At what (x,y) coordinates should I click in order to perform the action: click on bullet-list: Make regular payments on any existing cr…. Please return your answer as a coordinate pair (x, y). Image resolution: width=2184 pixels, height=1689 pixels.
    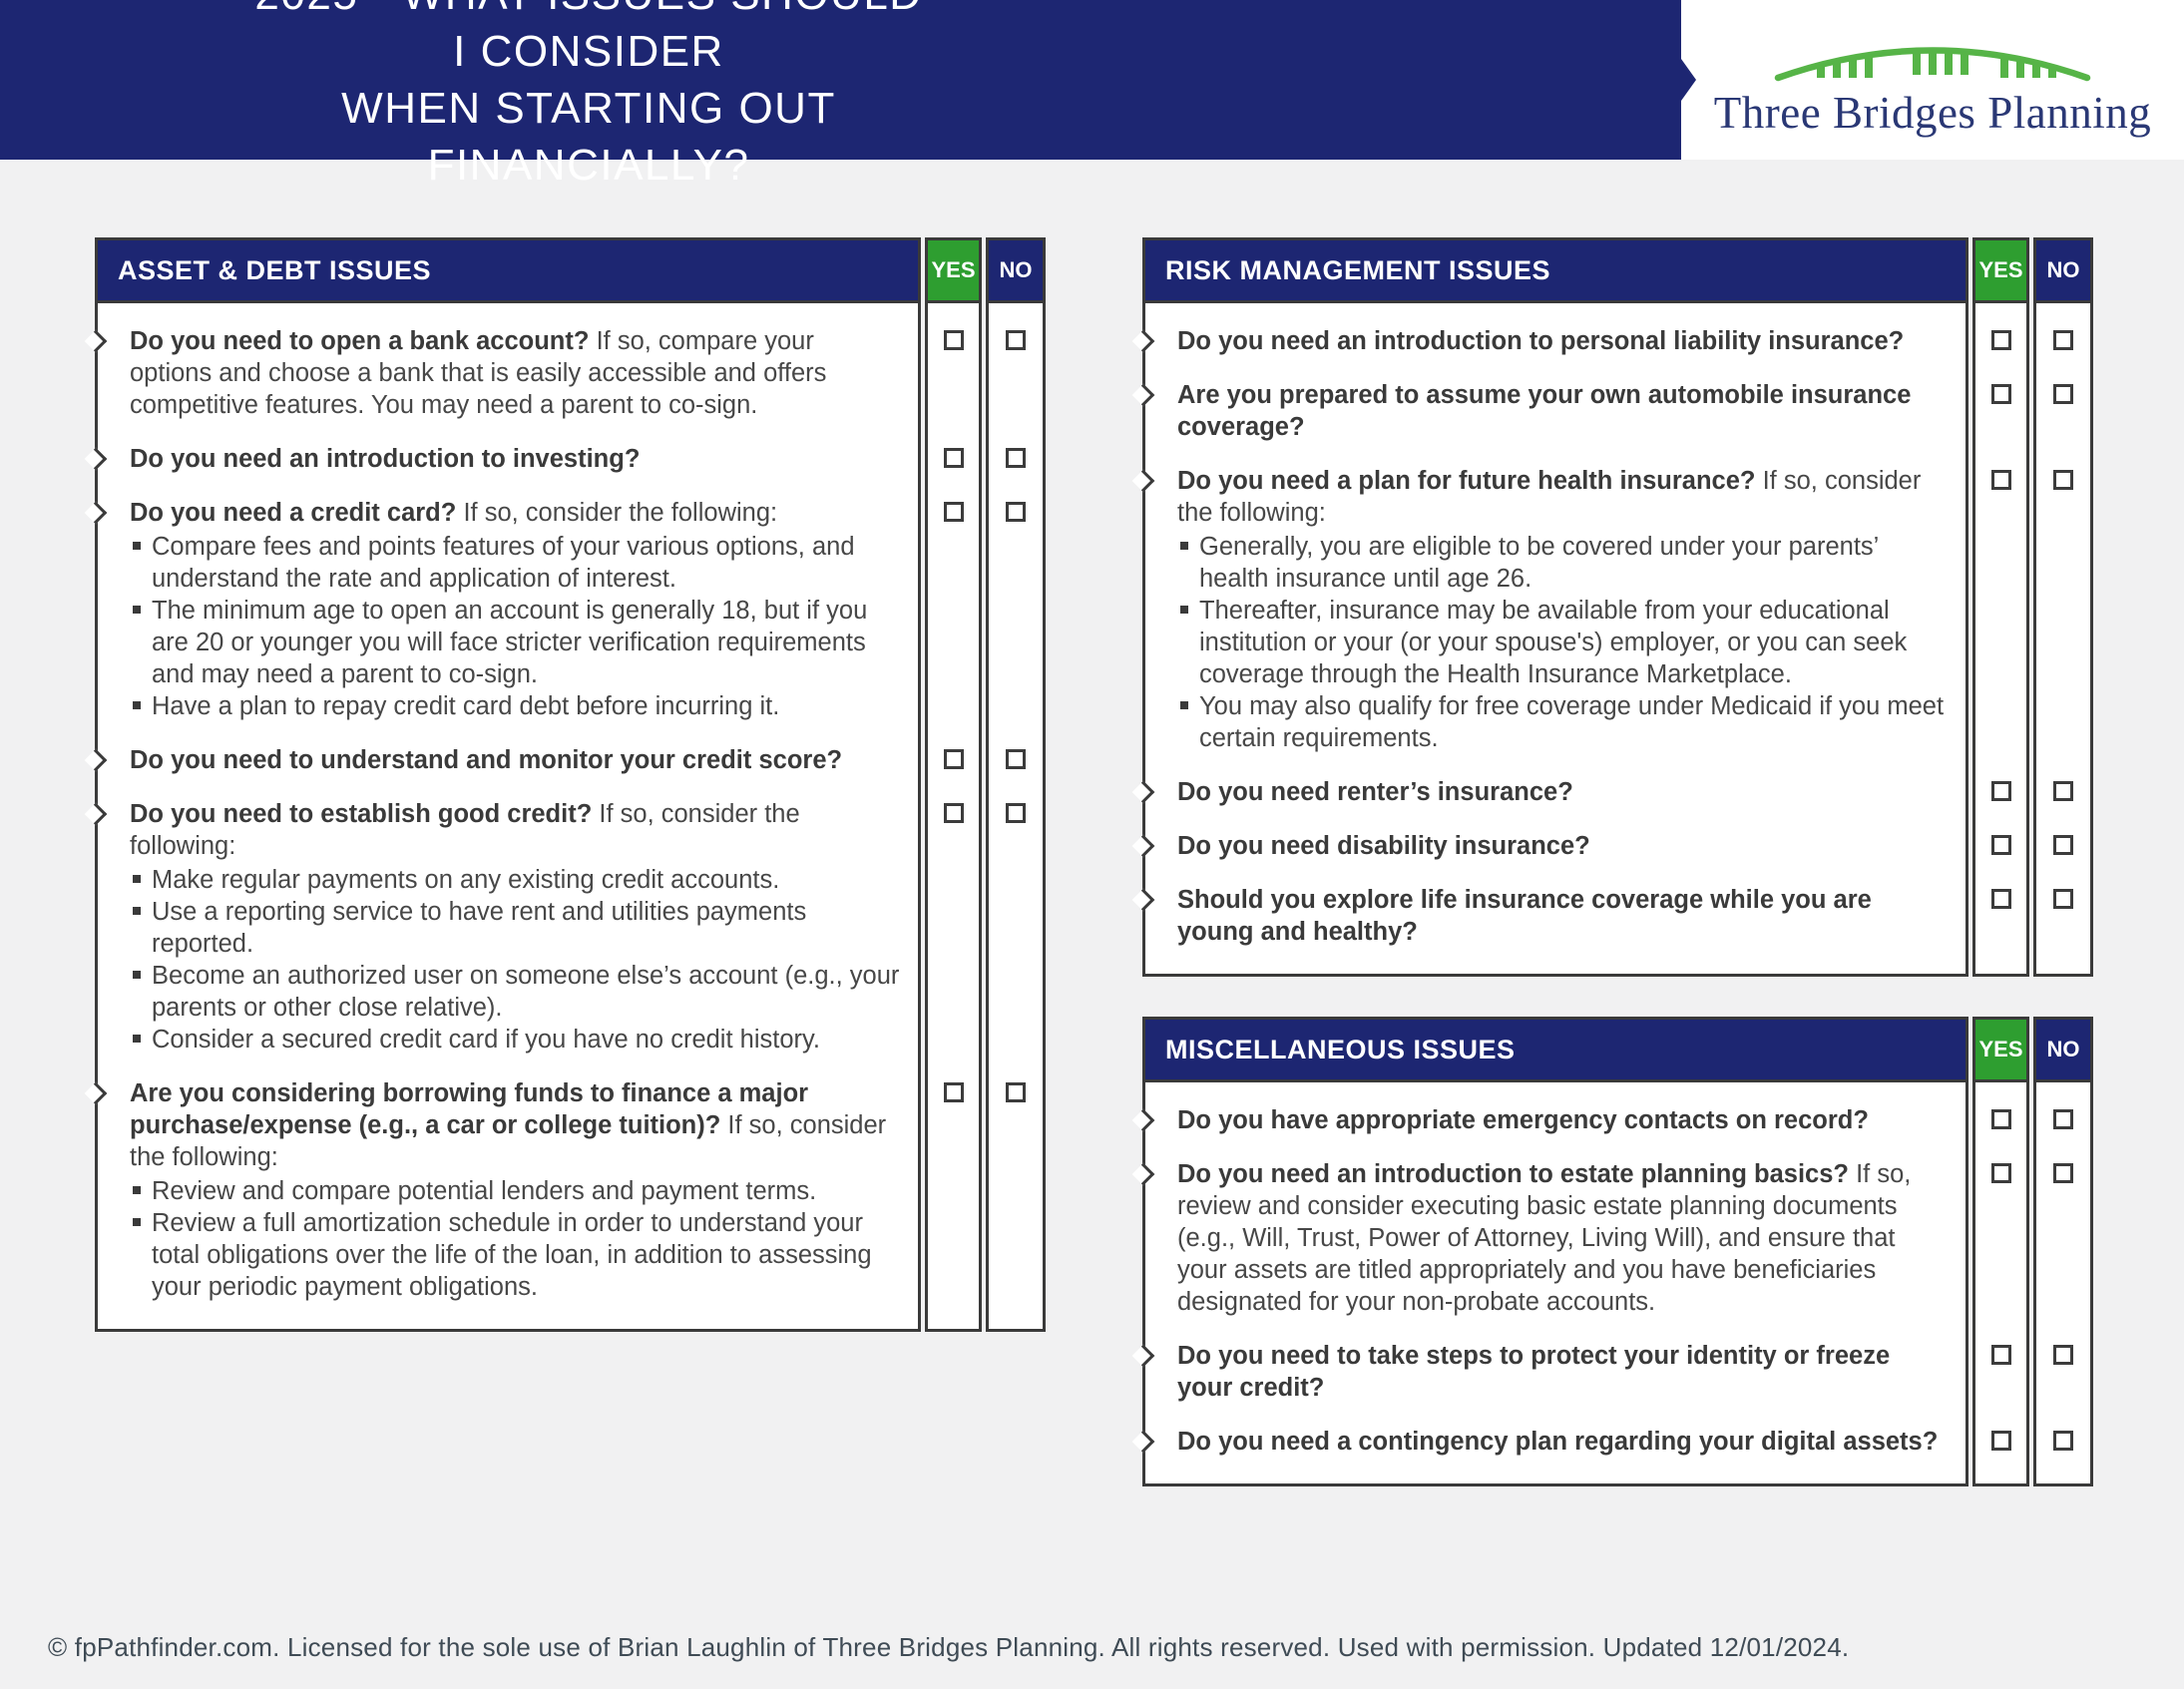
    Looking at the image, I should click on (515, 960).